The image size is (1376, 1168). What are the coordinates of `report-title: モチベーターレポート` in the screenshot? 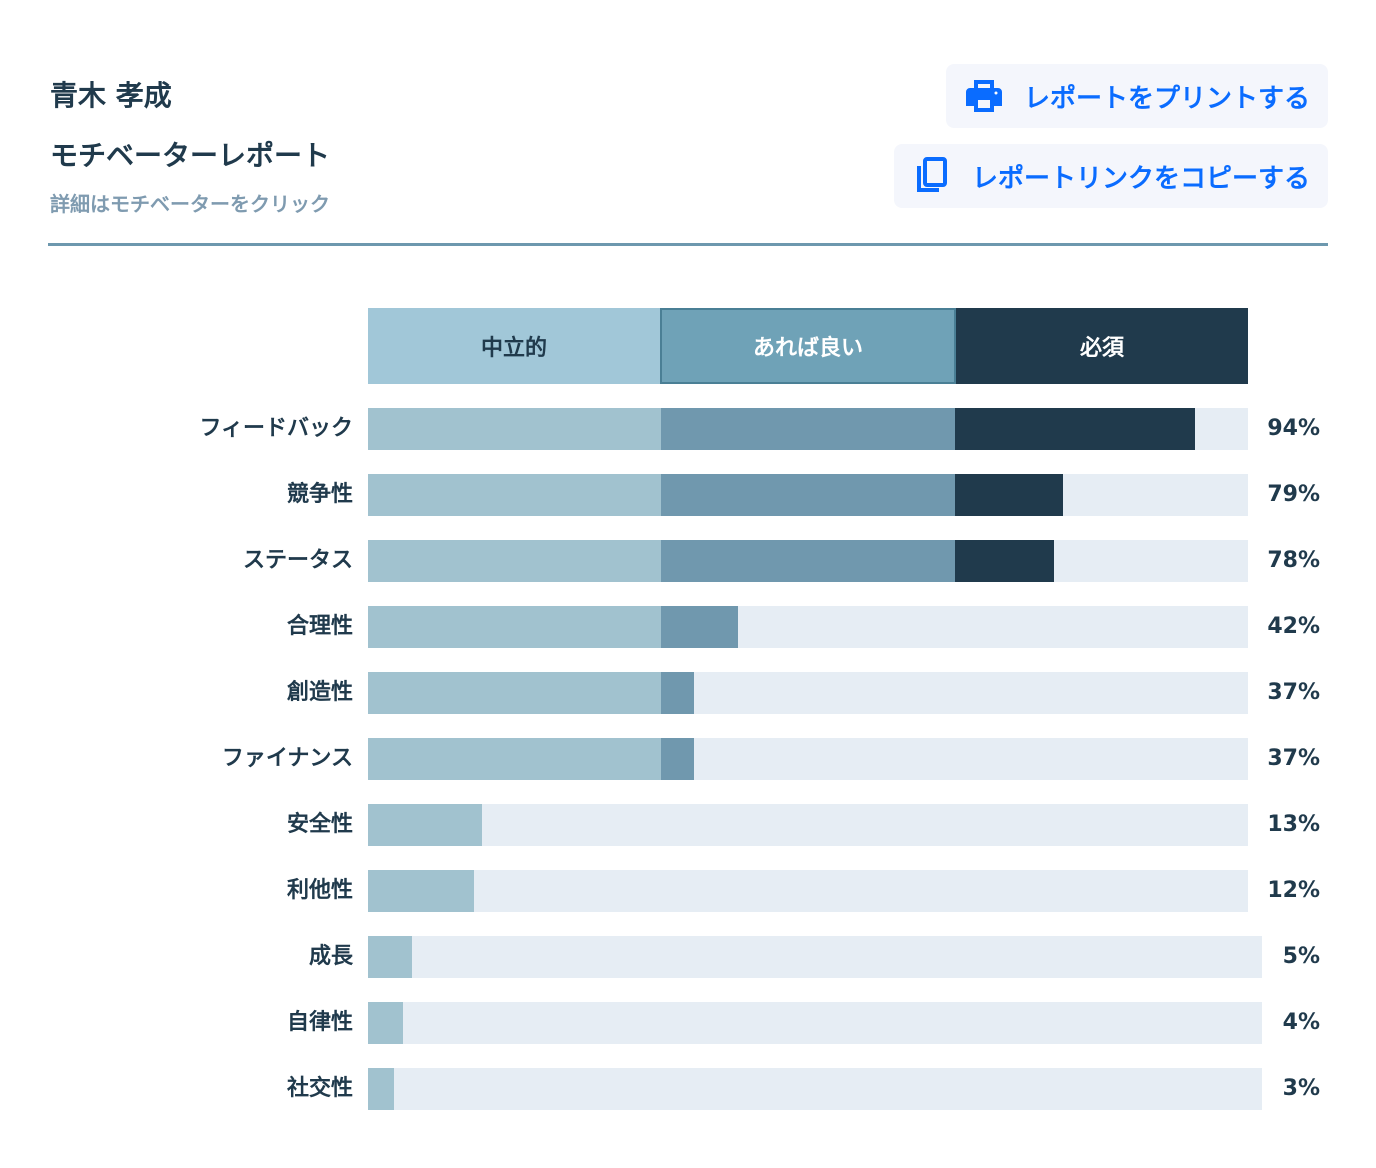 It's located at (190, 155).